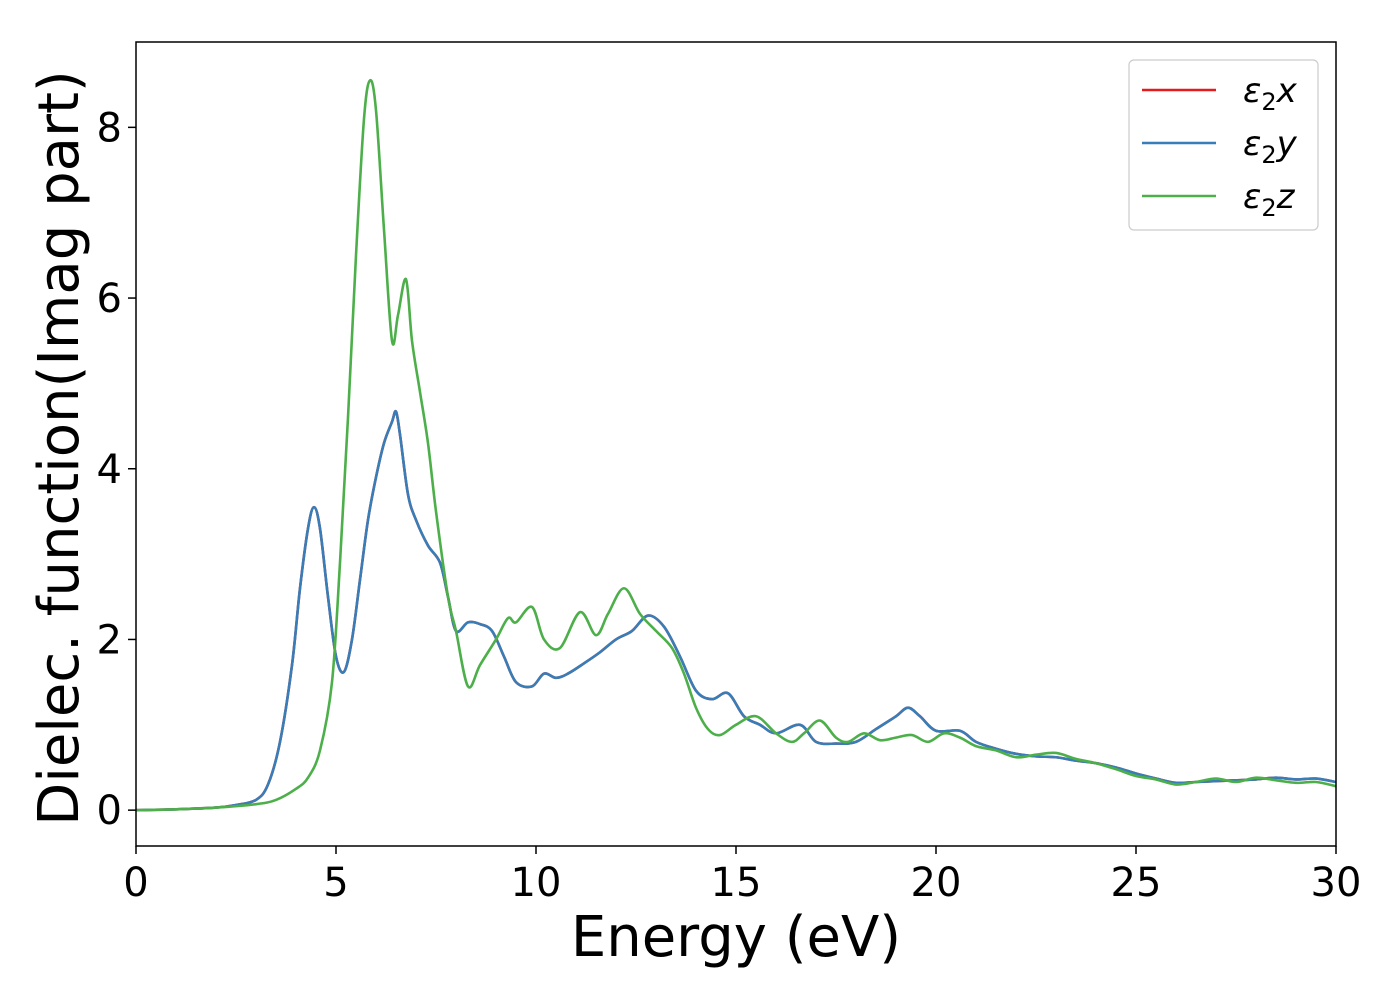  I want to click on y-tick-label: 0, so click(109, 811).